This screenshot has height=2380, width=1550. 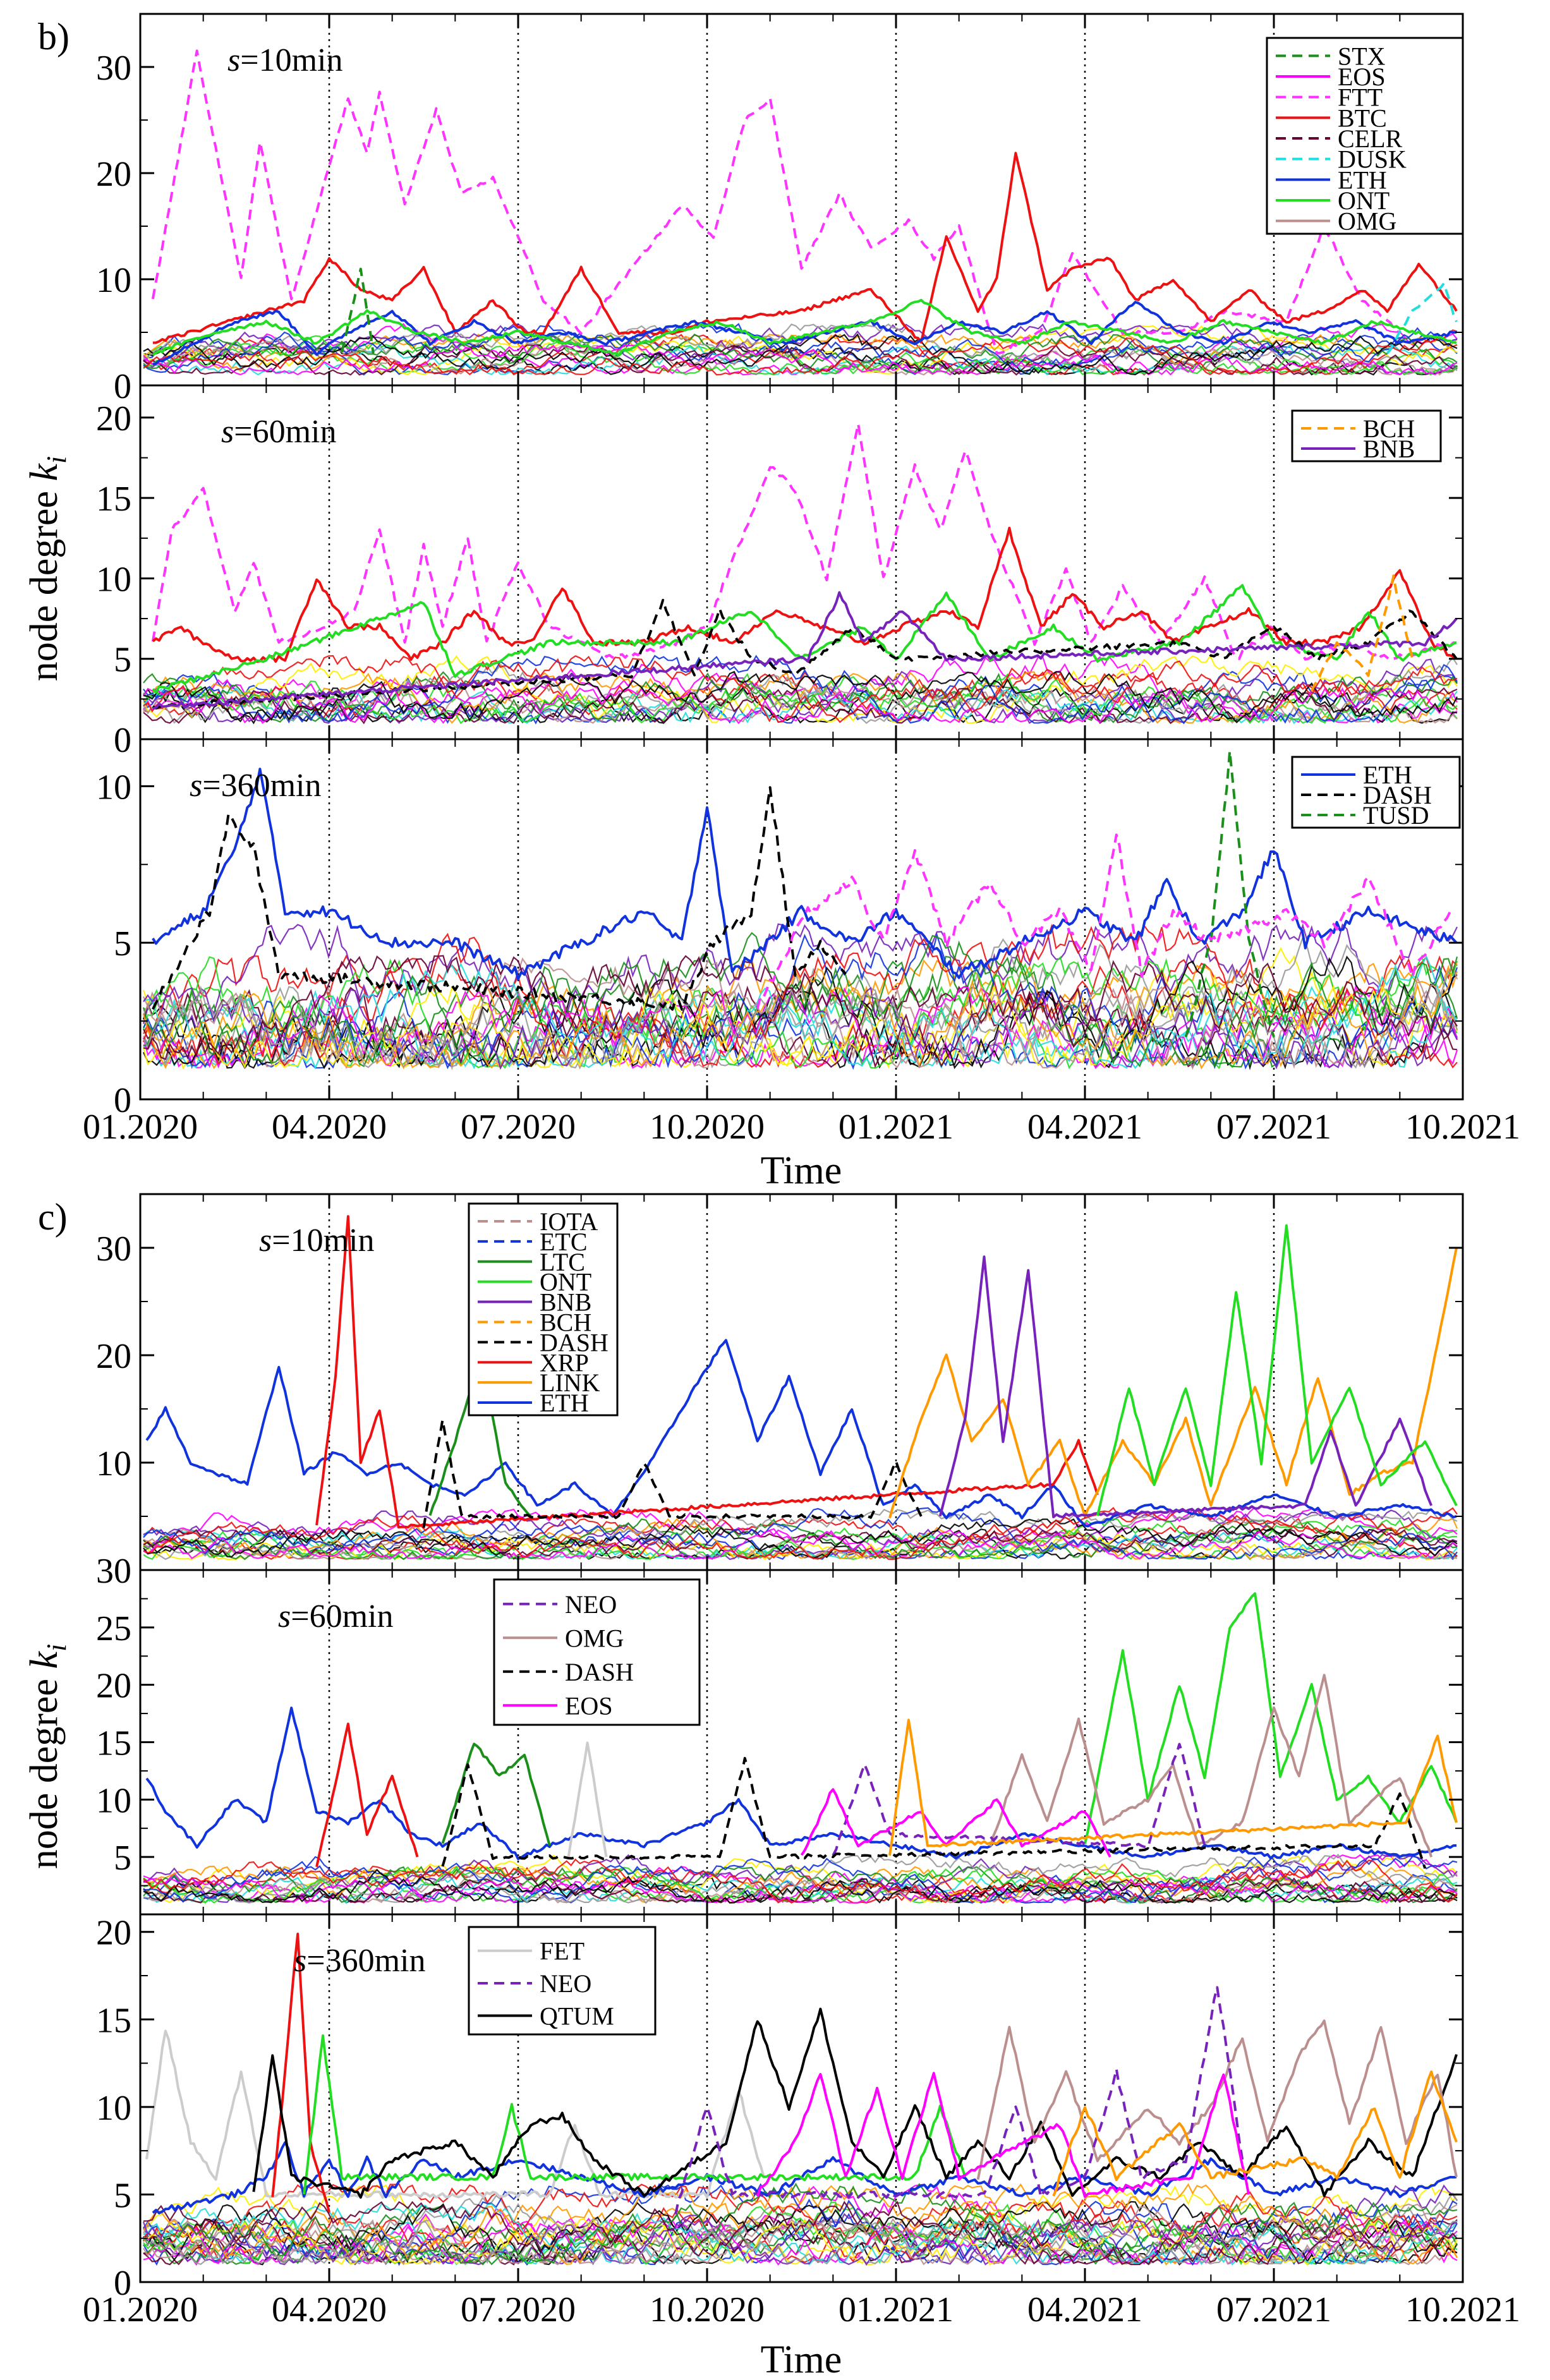 I want to click on legend-label-fet: FET, so click(x=562, y=1951).